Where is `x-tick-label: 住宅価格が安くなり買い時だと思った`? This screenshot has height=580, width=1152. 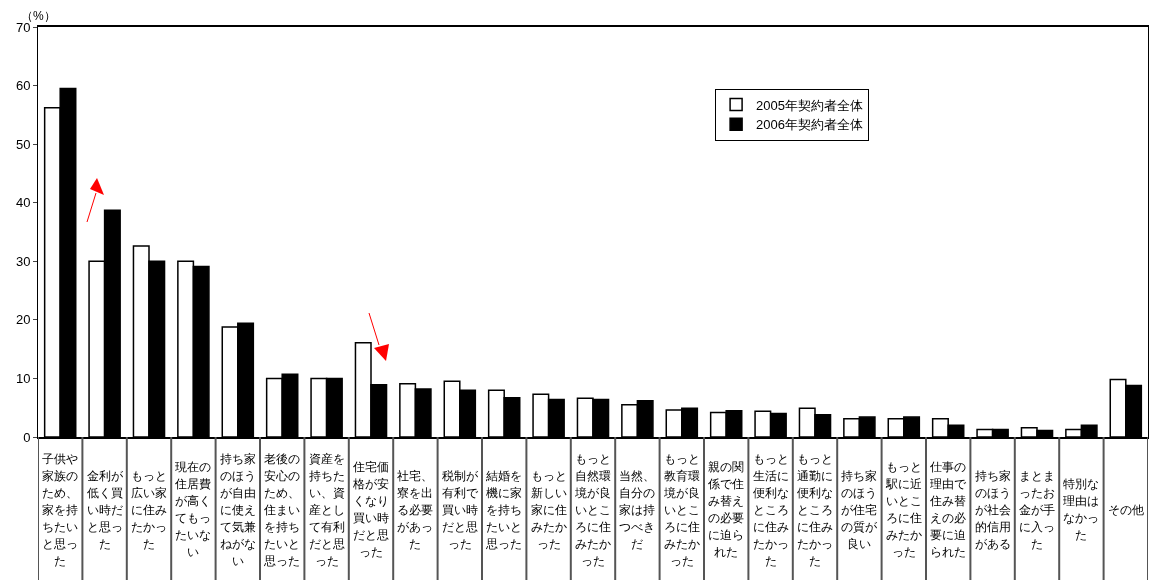
x-tick-label: 住宅価格が安くなり買い時だと思った is located at coordinates (371, 510).